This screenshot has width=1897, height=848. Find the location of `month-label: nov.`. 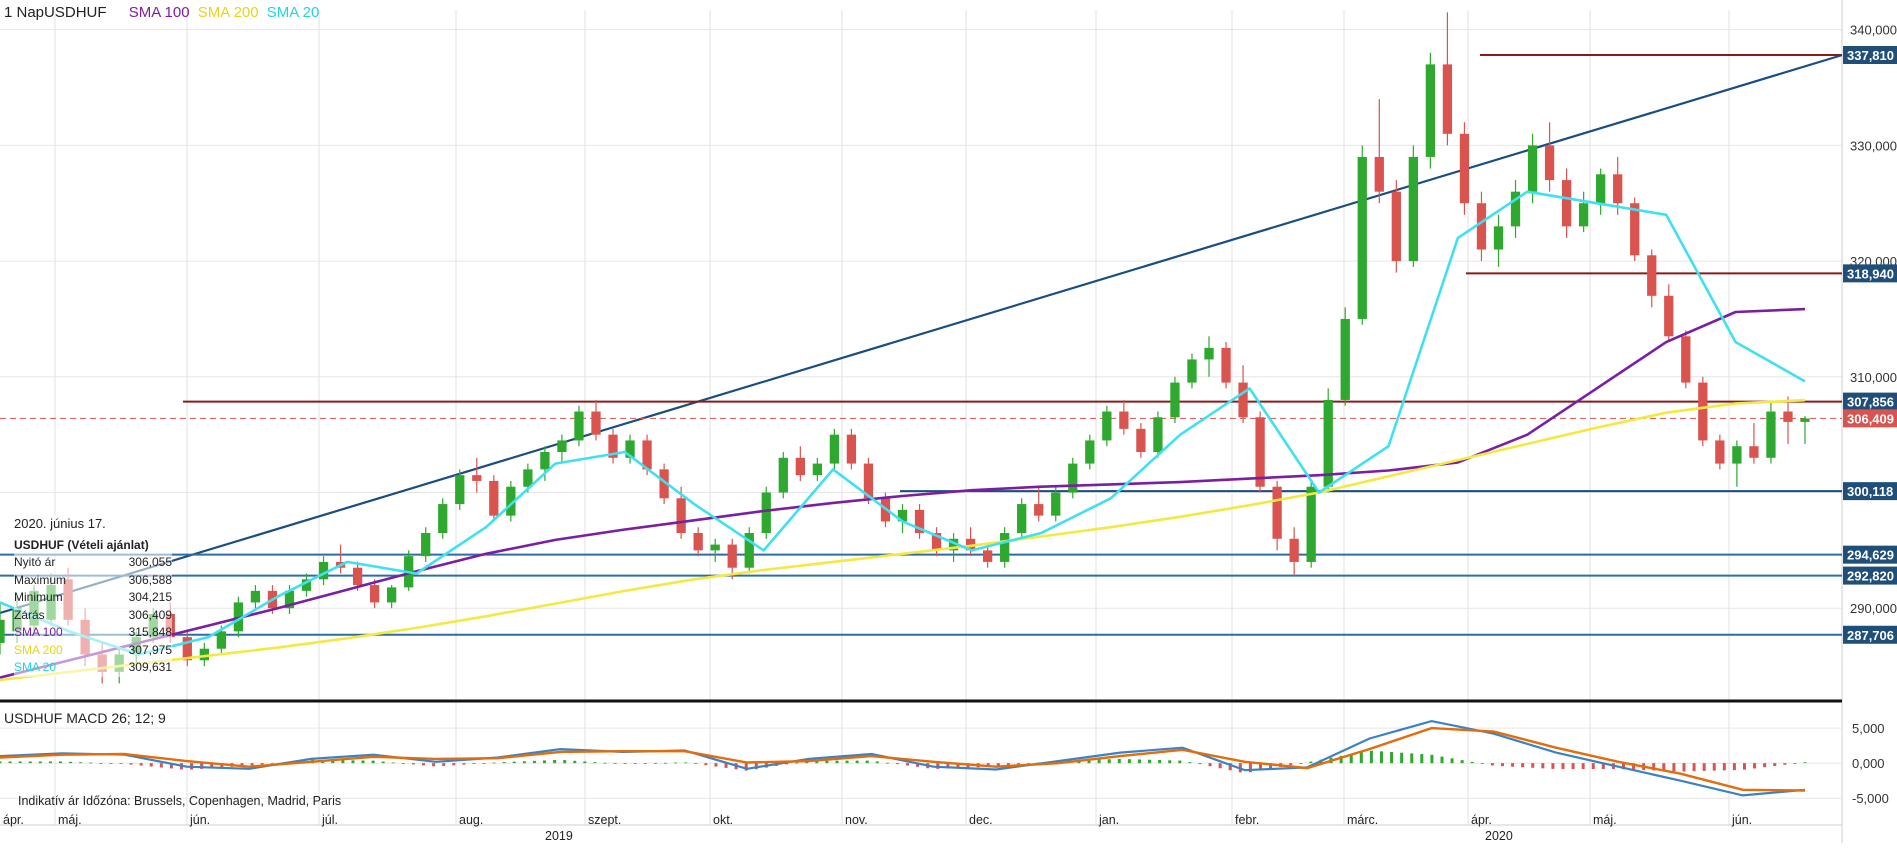

month-label: nov. is located at coordinates (856, 820).